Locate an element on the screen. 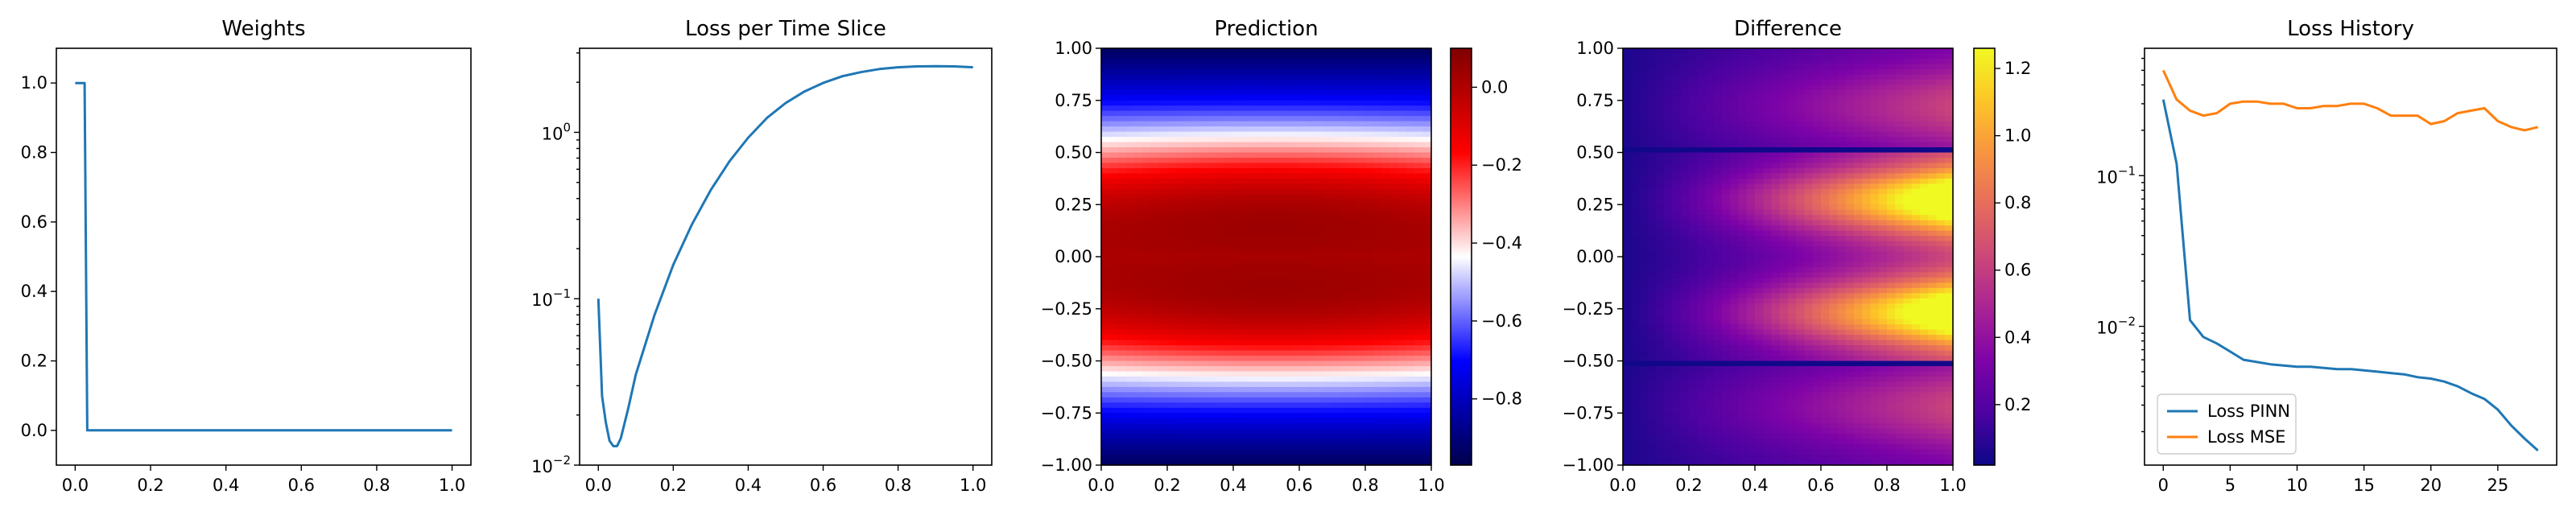  x-tick-label: 1.0 is located at coordinates (973, 485).